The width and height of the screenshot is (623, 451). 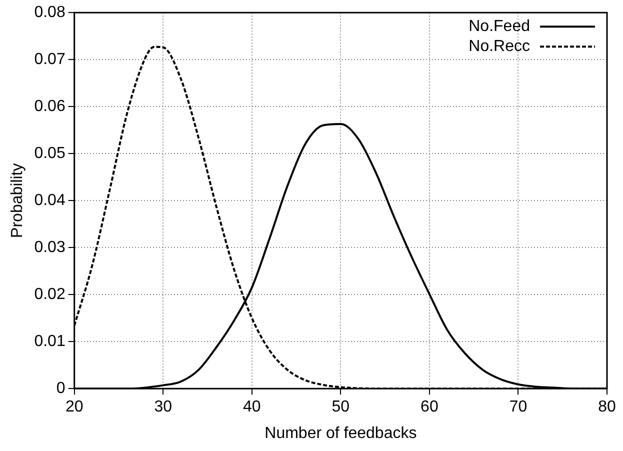 I want to click on y-axis-title: Probability, so click(x=17, y=200).